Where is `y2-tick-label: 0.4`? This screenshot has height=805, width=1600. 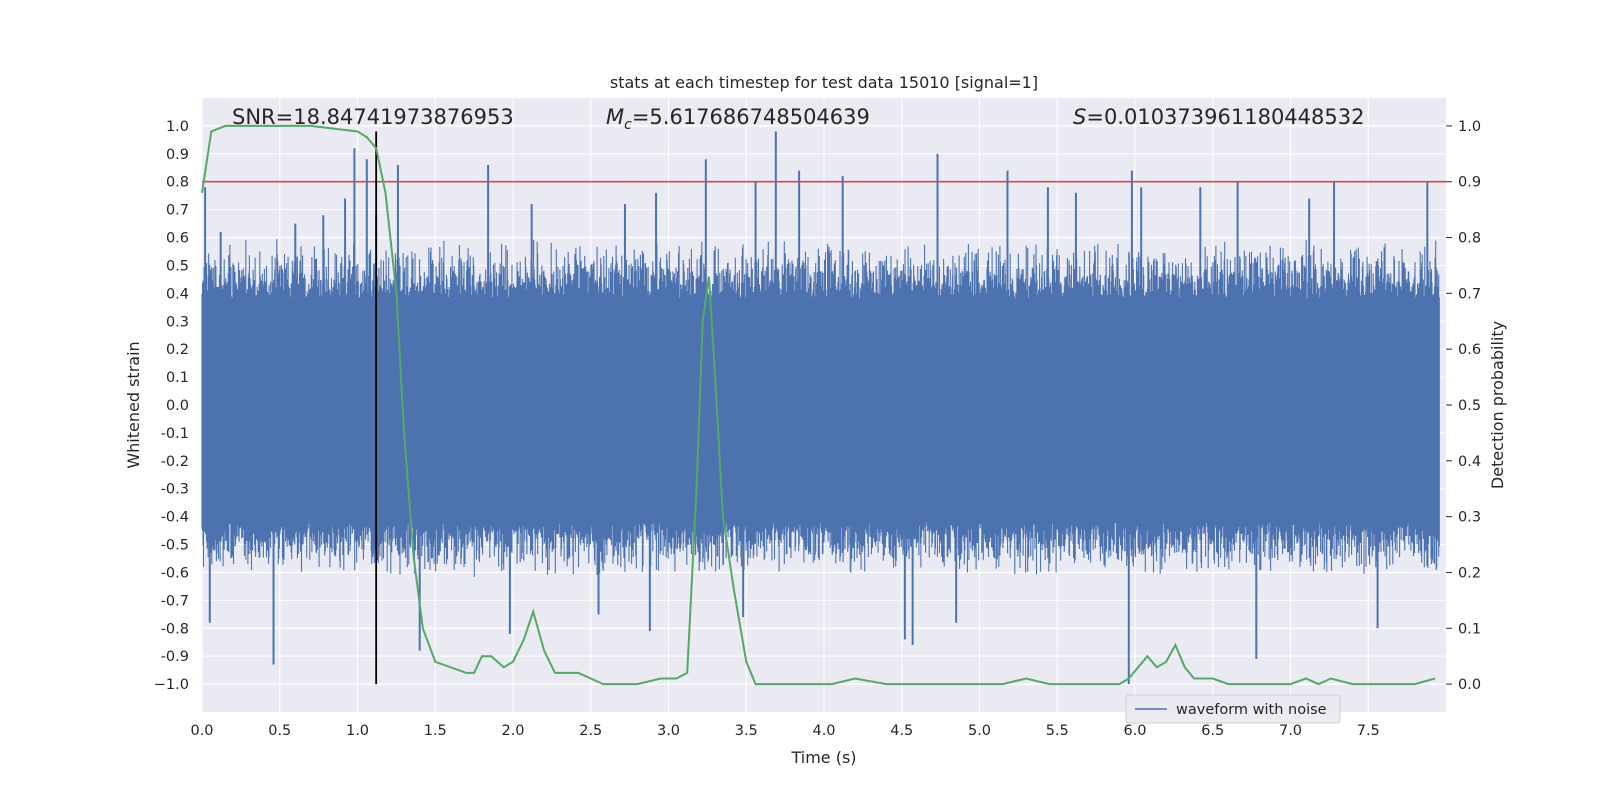 y2-tick-label: 0.4 is located at coordinates (1469, 462).